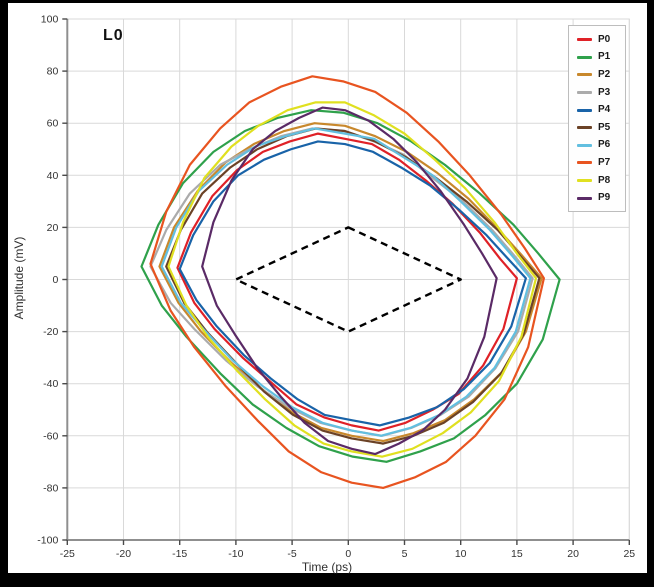  Describe the element at coordinates (53, 176) in the screenshot. I see `y-tick-label: 40` at that location.